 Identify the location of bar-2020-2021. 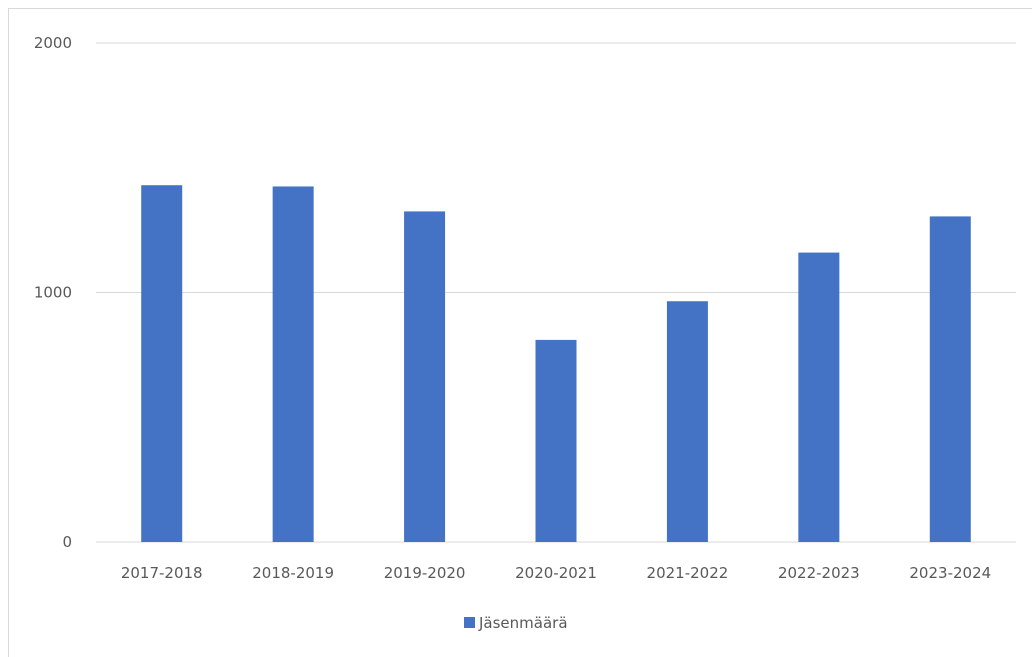
(556, 440).